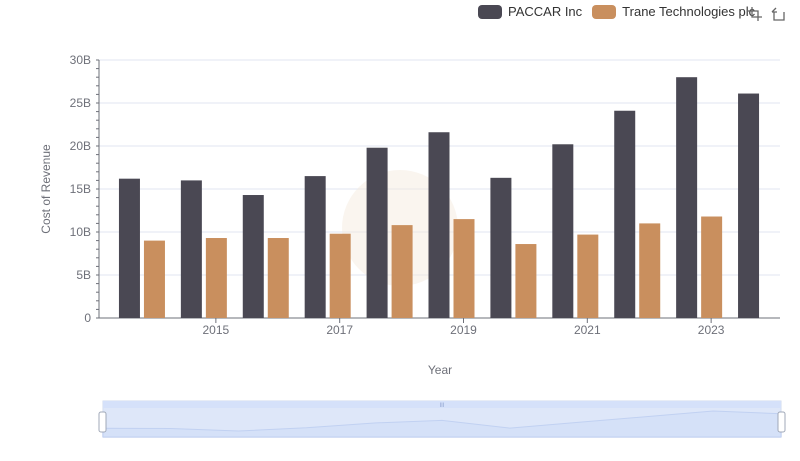 The image size is (800, 461). What do you see at coordinates (781, 422) in the screenshot?
I see `datazoom-right-handle` at bounding box center [781, 422].